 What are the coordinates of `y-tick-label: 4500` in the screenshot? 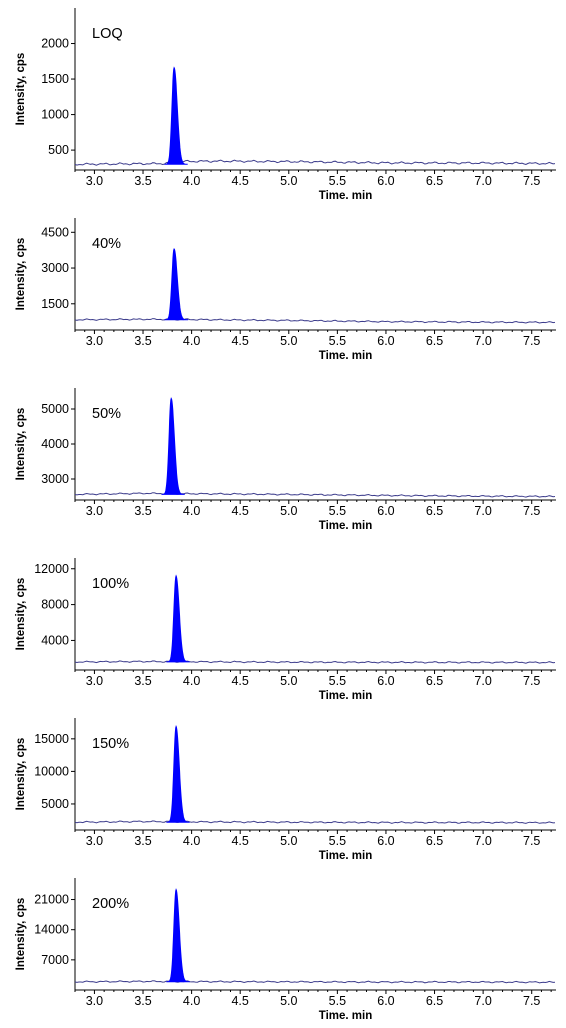 It's located at (55, 232).